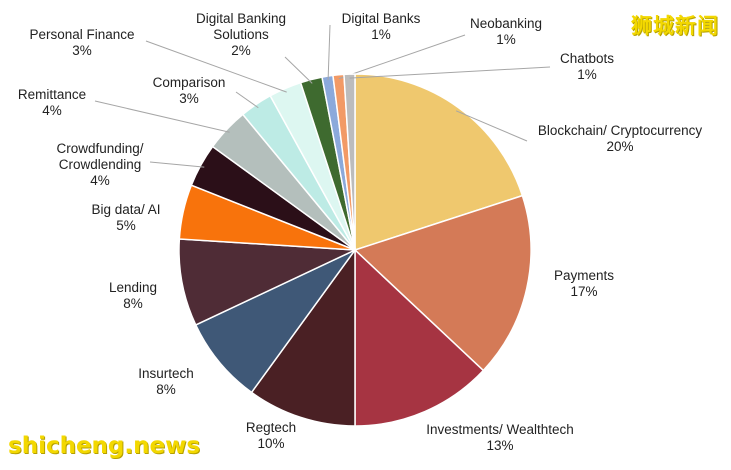 The width and height of the screenshot is (731, 470). Describe the element at coordinates (166, 389) in the screenshot. I see `slice-value-label-4: 8%` at that location.